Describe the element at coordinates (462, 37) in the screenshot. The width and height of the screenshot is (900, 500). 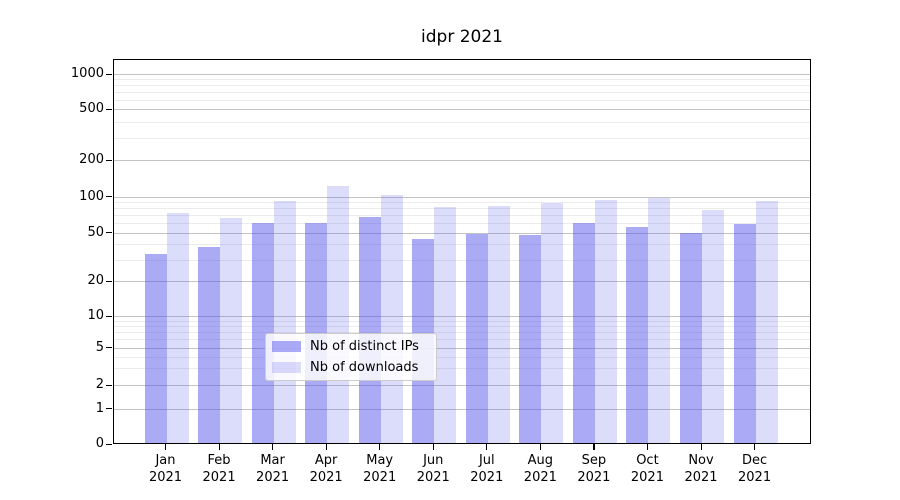
I see `chart-title: idpr 2021` at that location.